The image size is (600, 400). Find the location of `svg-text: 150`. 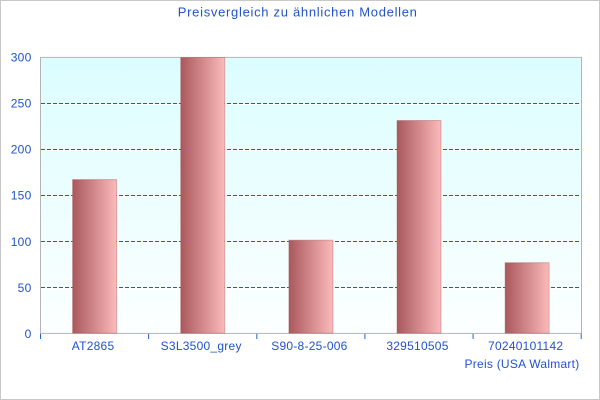

svg-text: 150 is located at coordinates (21, 196).